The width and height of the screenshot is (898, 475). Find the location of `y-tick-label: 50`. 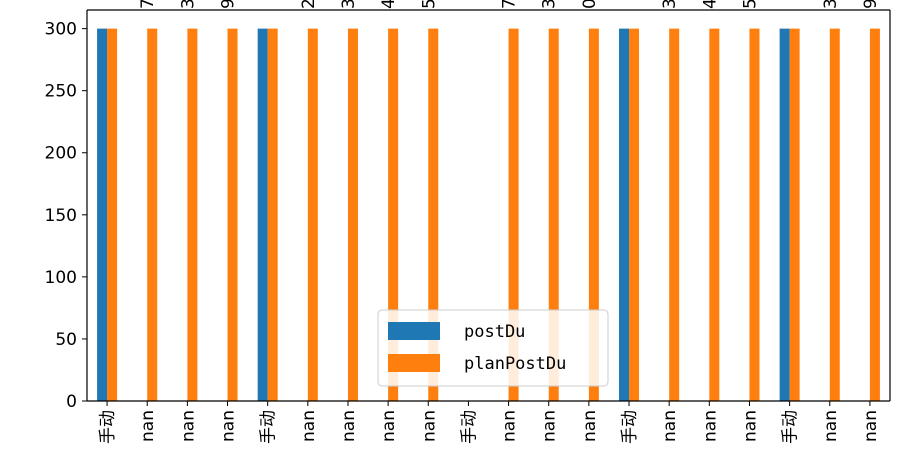

y-tick-label: 50 is located at coordinates (66, 340).